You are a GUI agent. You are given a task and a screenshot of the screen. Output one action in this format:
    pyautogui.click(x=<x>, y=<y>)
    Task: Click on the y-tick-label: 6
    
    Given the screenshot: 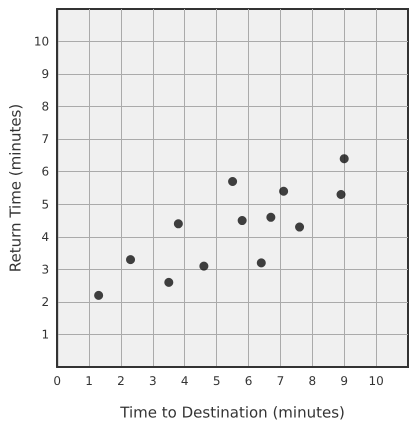 What is the action you would take?
    pyautogui.click(x=46, y=171)
    